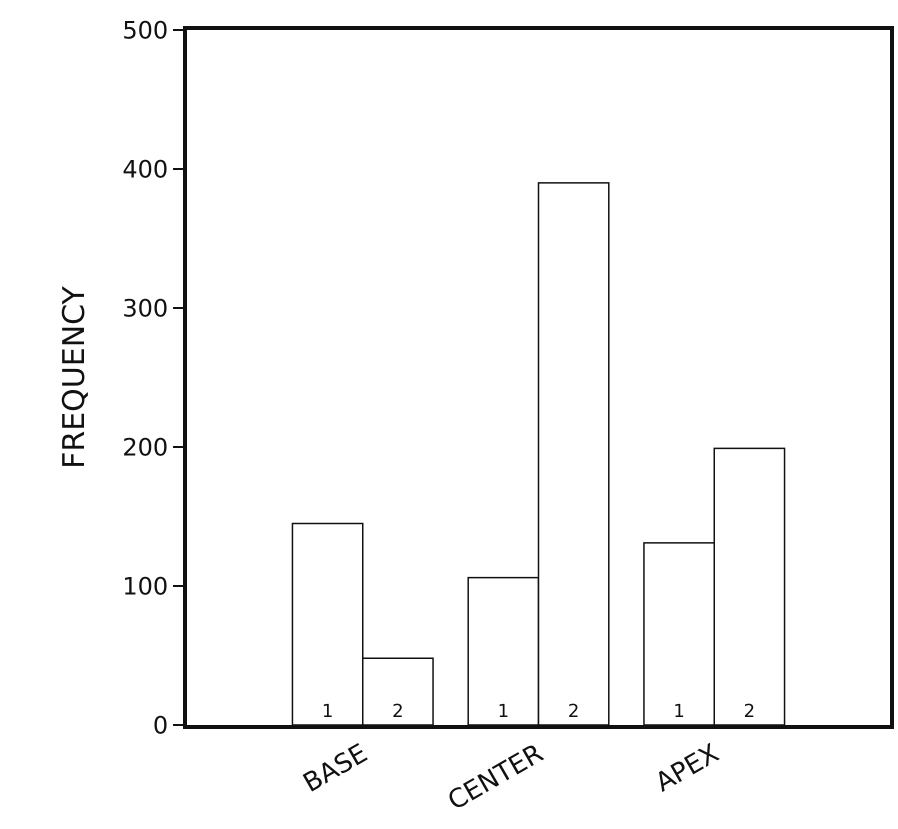 The image size is (898, 829). Describe the element at coordinates (74, 377) in the screenshot. I see `y-axis-title: FREQUENCY` at that location.